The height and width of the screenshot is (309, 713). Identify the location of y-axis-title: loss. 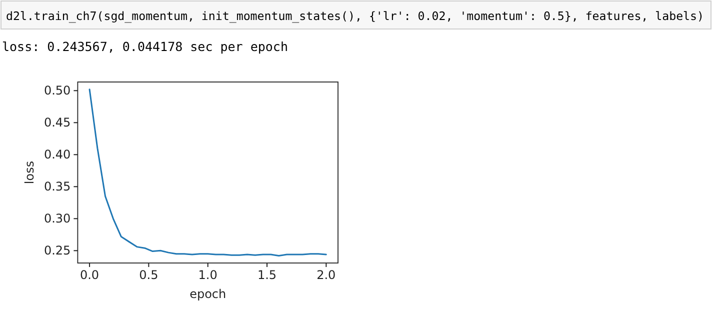
(29, 172).